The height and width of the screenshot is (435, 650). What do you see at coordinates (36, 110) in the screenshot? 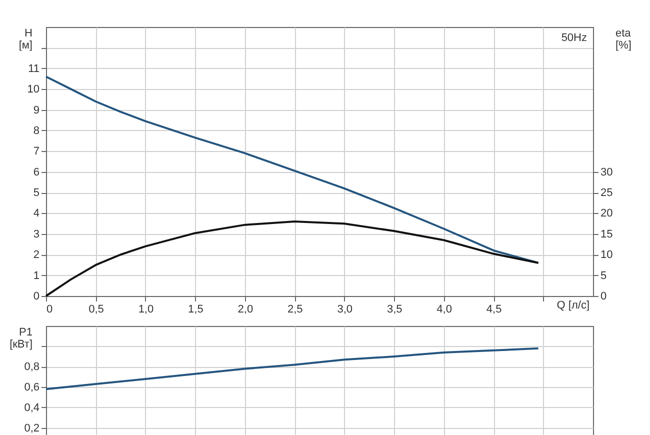
I see `y-tick-label: 9` at bounding box center [36, 110].